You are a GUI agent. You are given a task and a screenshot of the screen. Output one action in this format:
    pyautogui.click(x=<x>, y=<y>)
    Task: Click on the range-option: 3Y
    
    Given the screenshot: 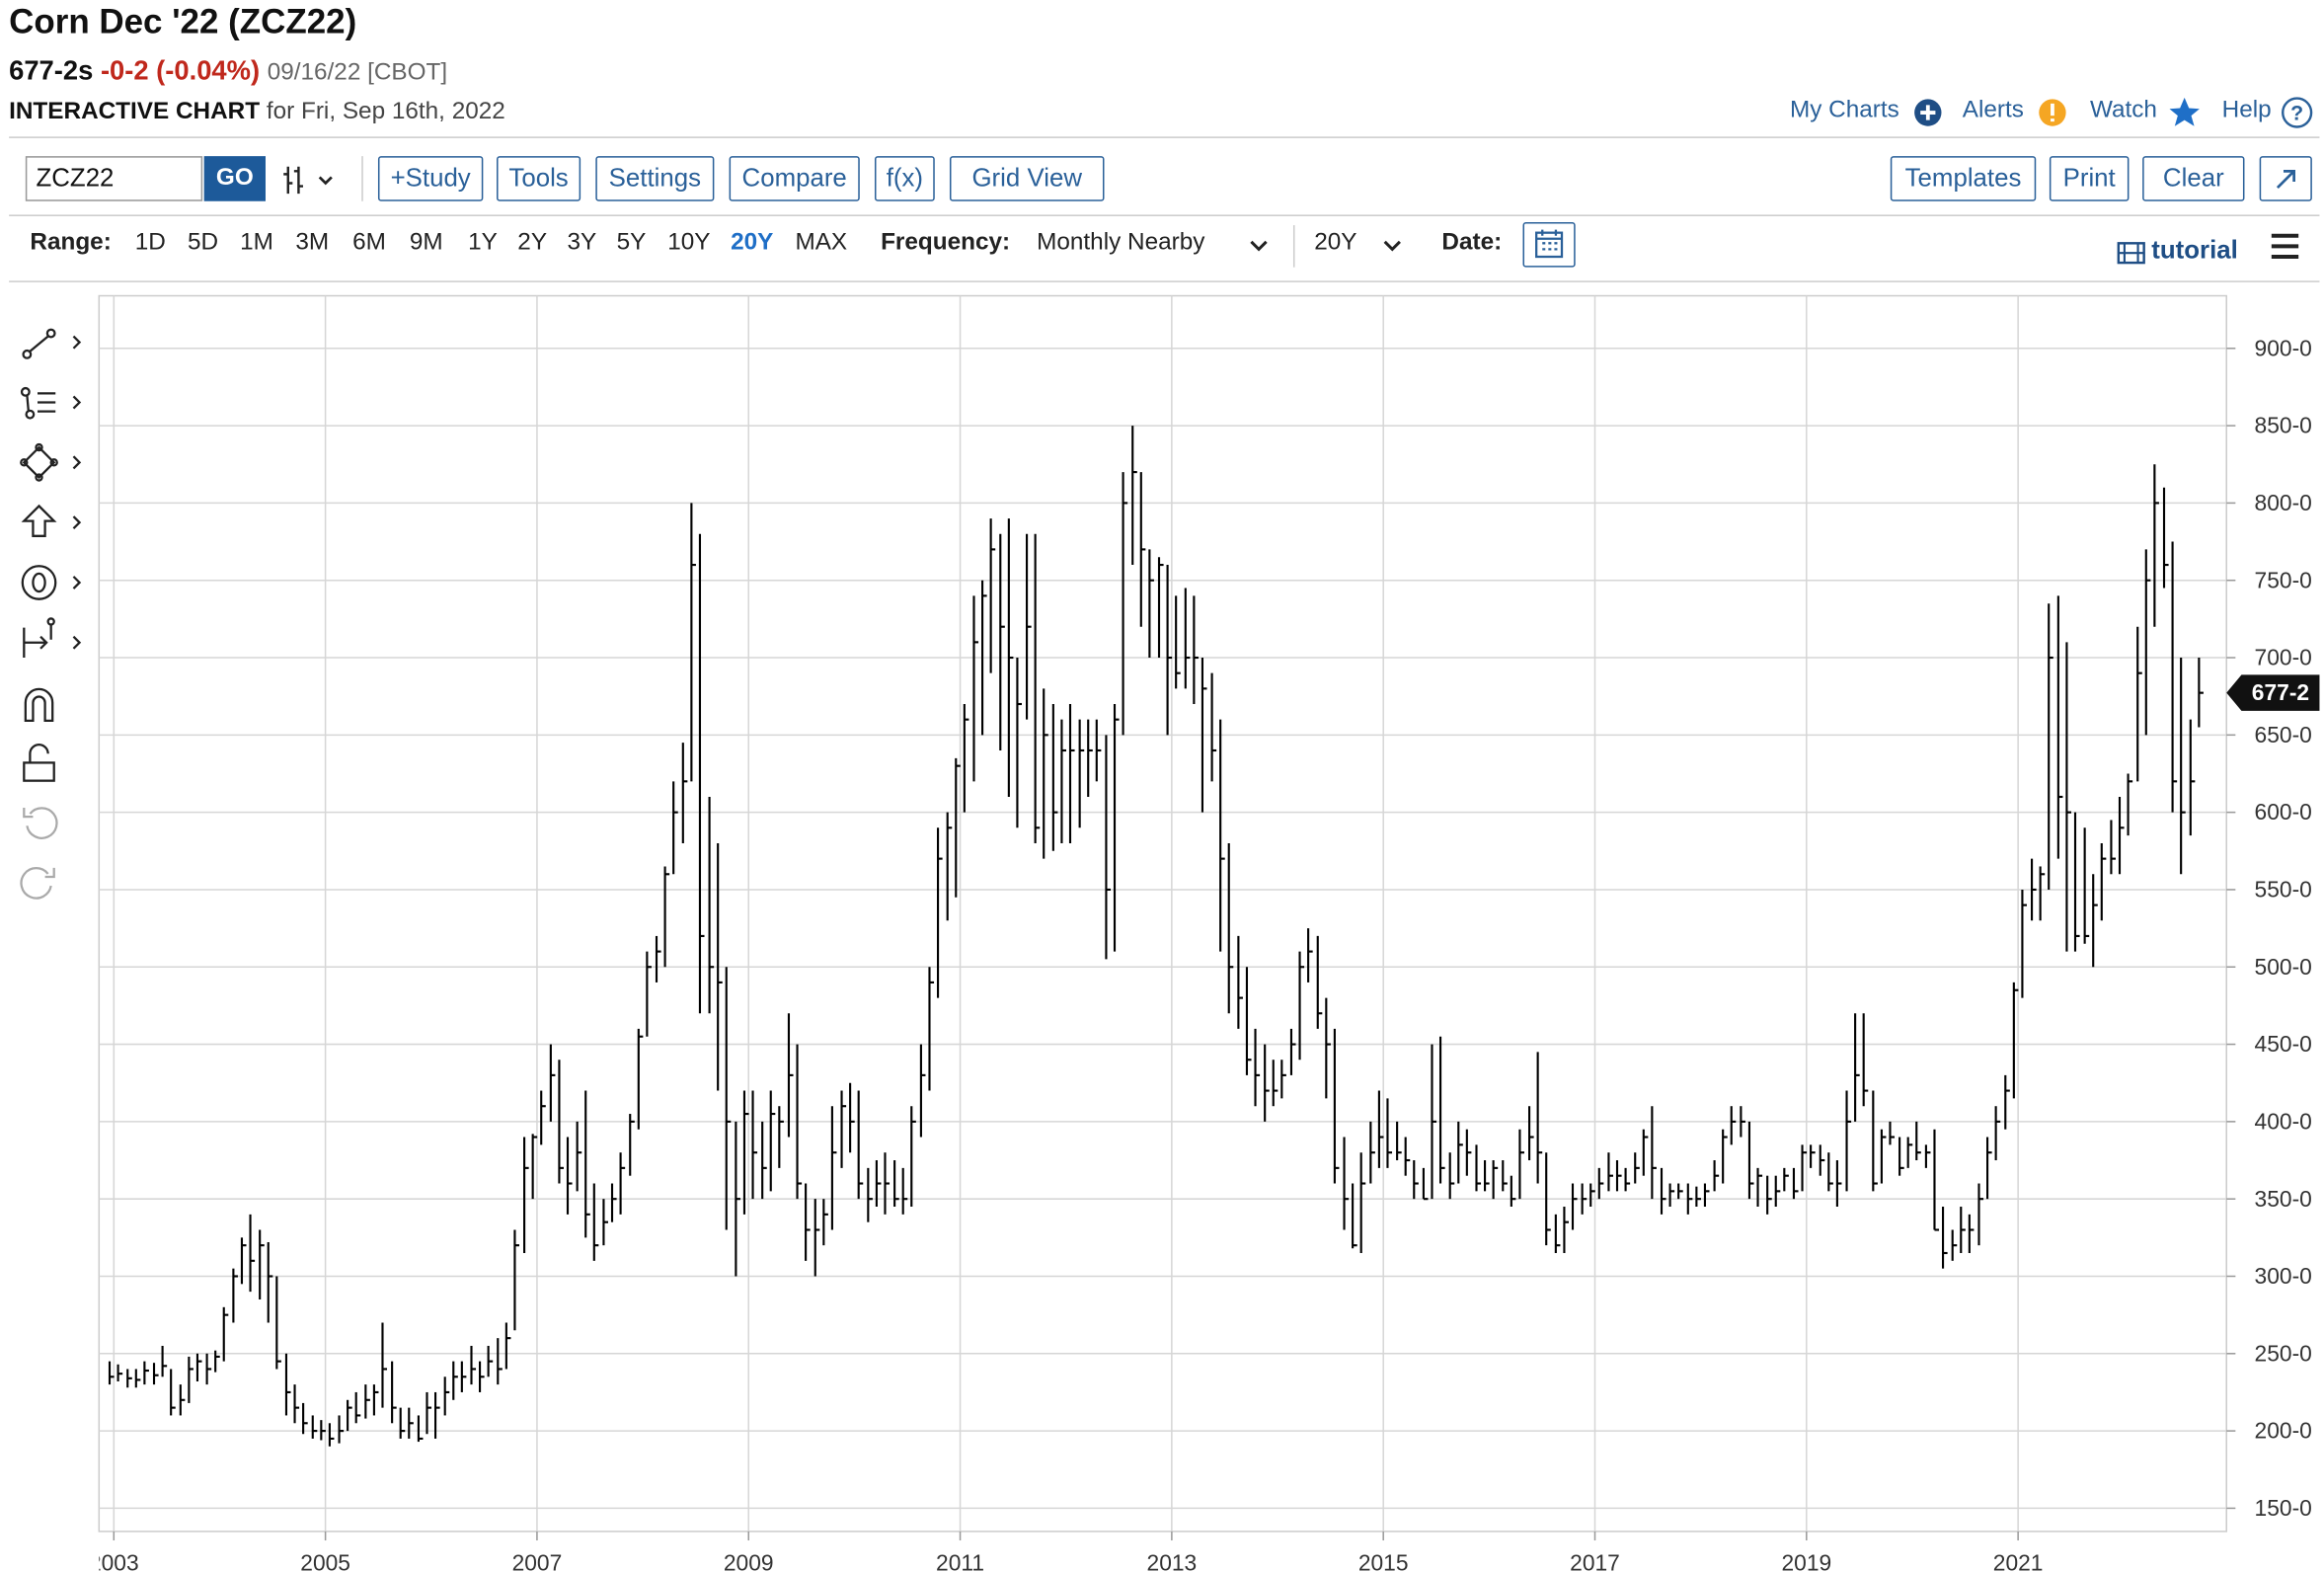 What is the action you would take?
    pyautogui.click(x=582, y=242)
    